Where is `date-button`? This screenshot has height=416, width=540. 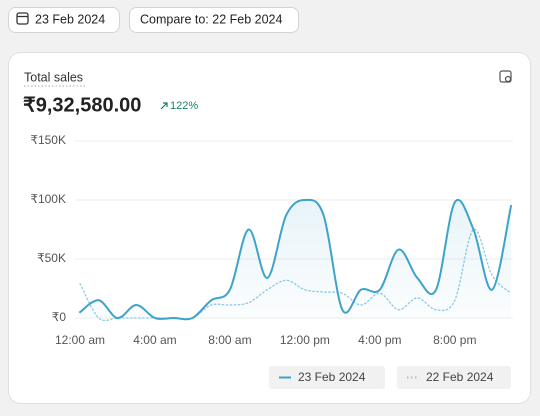
date-button is located at coordinates (64, 20).